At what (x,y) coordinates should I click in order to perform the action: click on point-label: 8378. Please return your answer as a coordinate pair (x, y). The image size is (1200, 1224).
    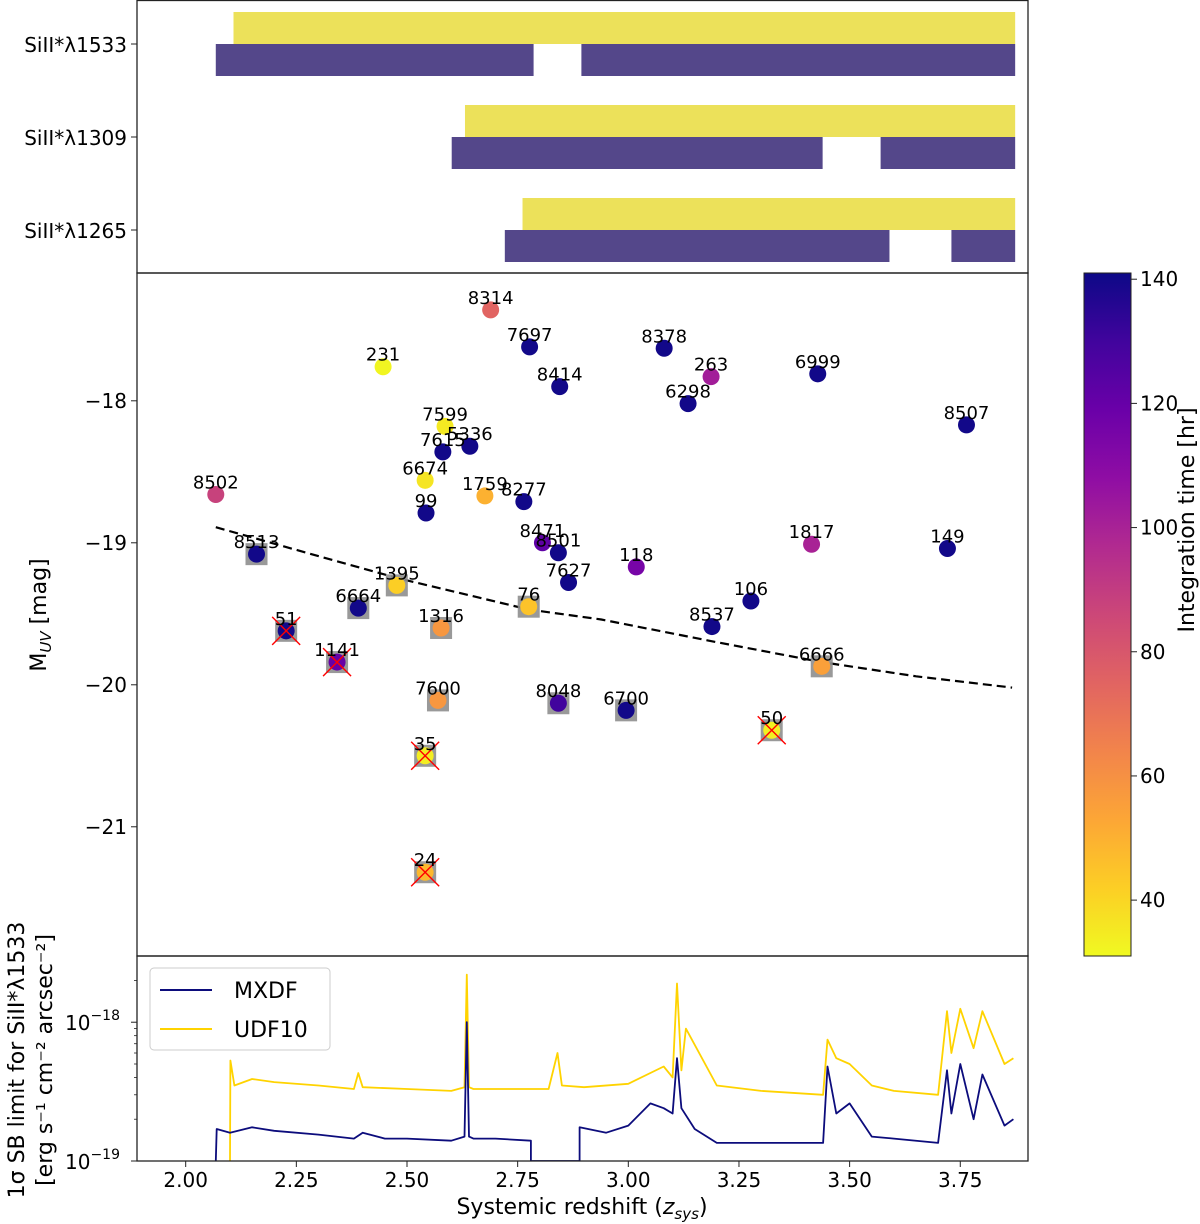
    Looking at the image, I should click on (664, 336).